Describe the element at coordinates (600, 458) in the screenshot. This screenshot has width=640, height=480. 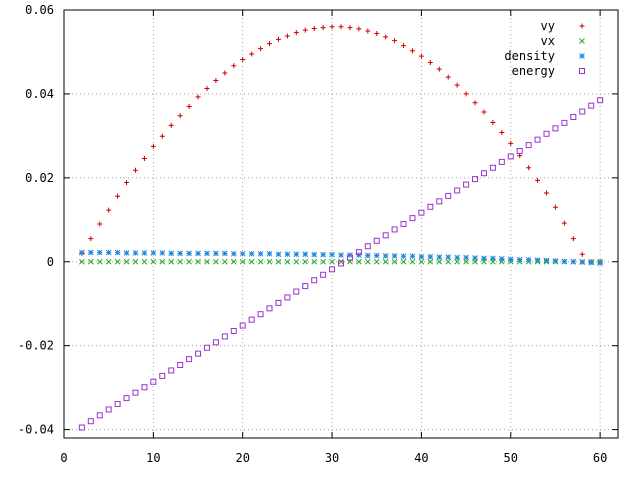
I see `x-tick-label: 60` at that location.